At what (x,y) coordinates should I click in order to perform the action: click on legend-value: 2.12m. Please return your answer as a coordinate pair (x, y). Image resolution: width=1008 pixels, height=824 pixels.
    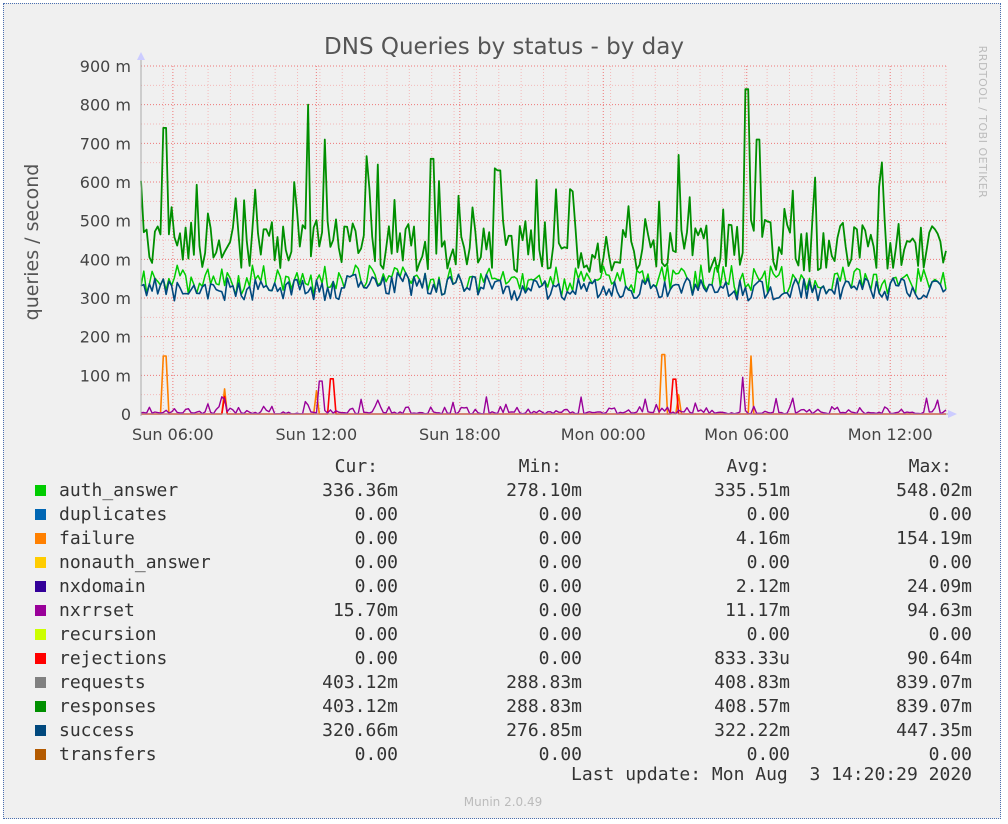
    Looking at the image, I should click on (763, 586).